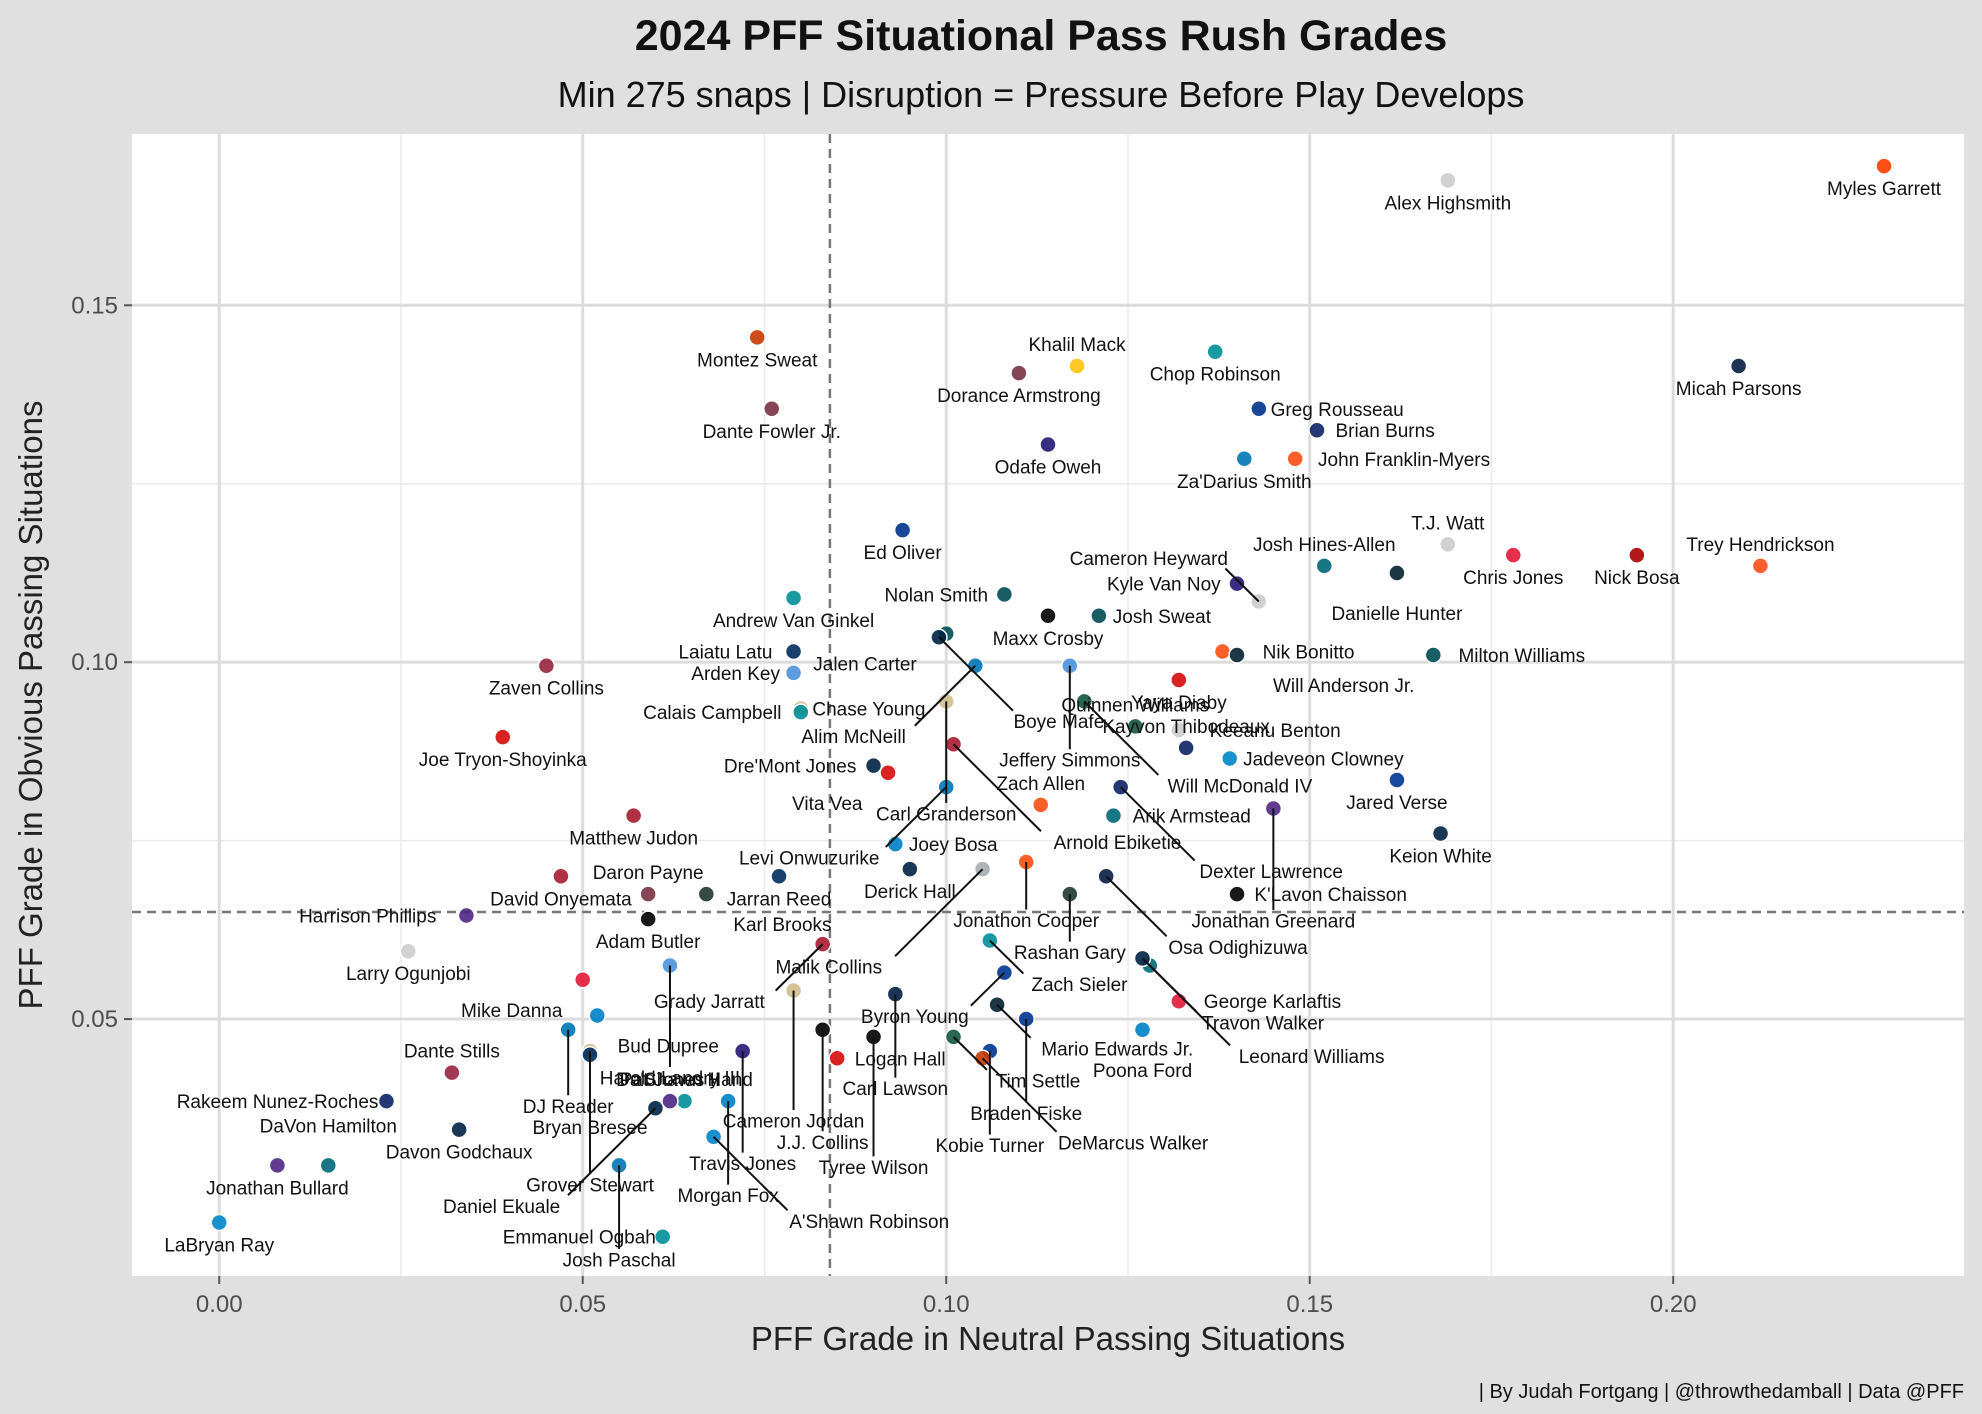 The height and width of the screenshot is (1414, 1982). Describe the element at coordinates (1271, 872) in the screenshot. I see `point-label: Dexter Lawrence` at that location.